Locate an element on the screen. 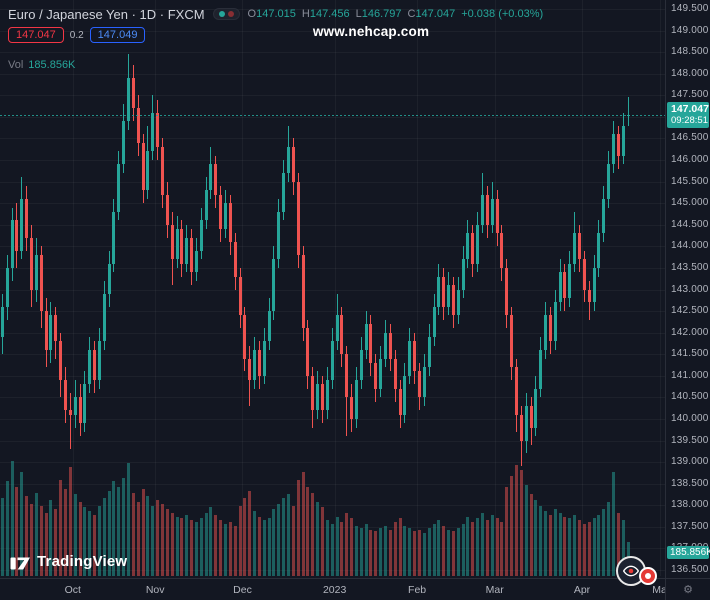 This screenshot has width=710, height=600. time-tick-label: Ma is located at coordinates (658, 590).